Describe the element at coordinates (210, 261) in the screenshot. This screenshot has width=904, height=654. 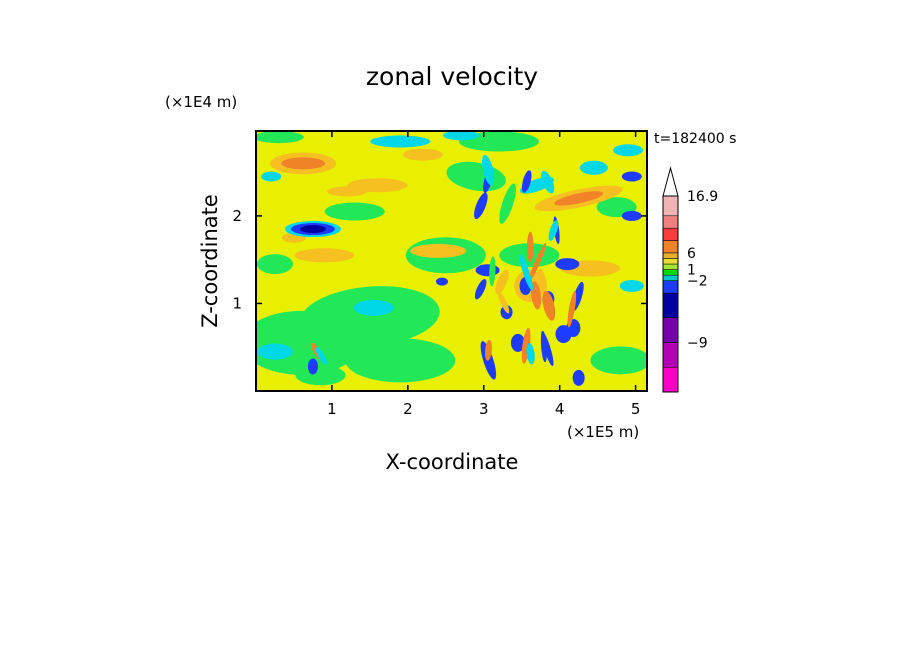
I see `y-axis-title: Z-coordinate` at that location.